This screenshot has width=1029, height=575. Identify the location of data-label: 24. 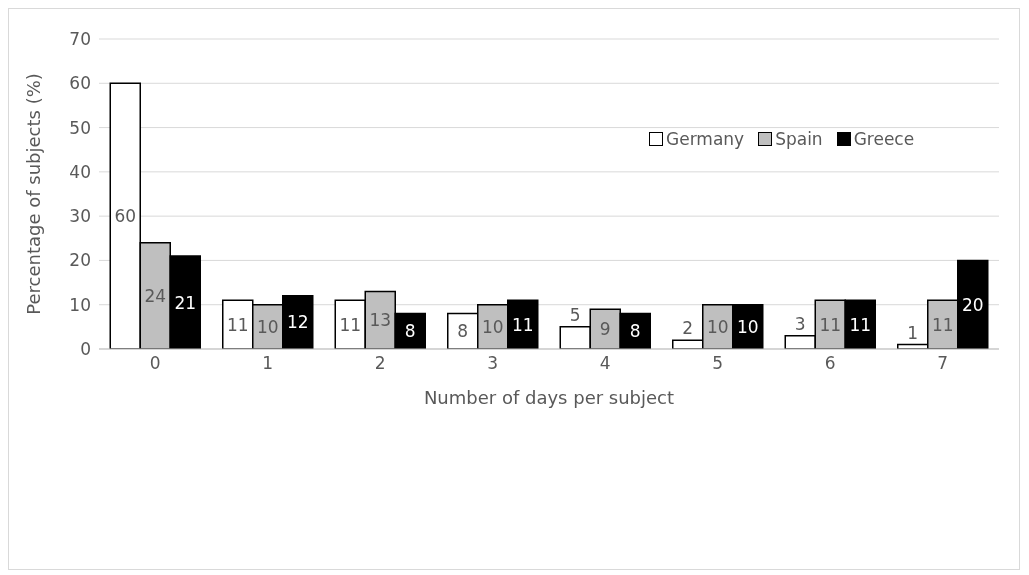
(155, 295).